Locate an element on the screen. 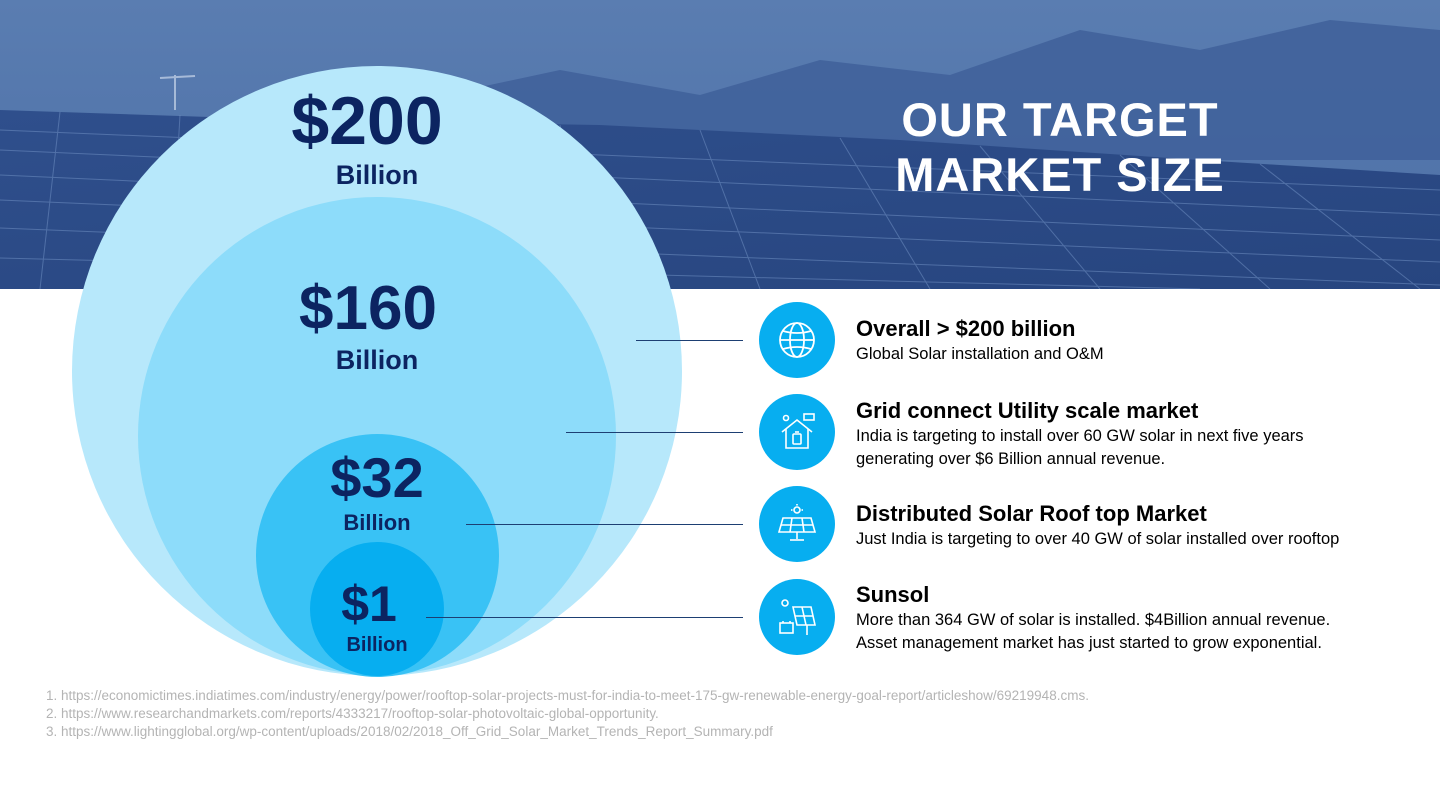 This screenshot has width=1440, height=810. utility-unit: Billion is located at coordinates (377, 360).